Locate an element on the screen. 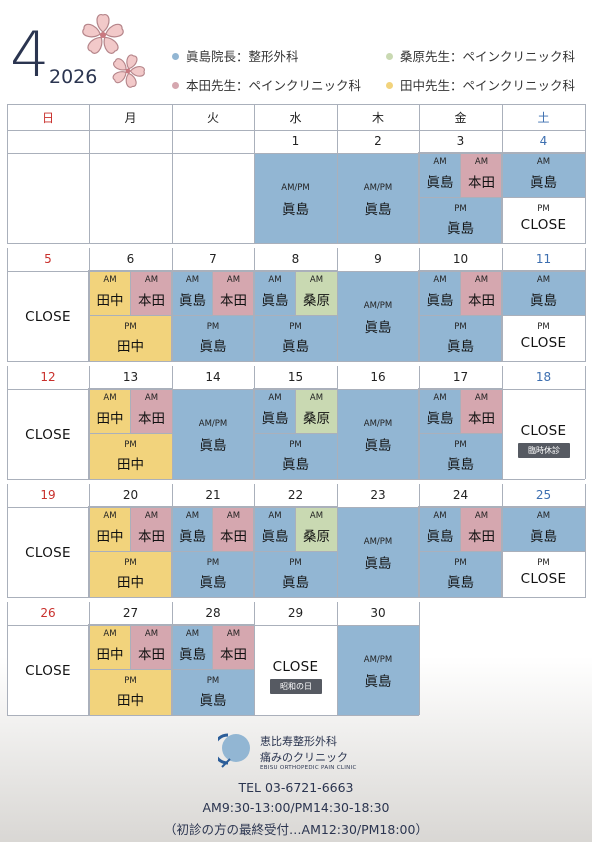 Image resolution: width=592 pixels, height=842 pixels. date-number: 14 is located at coordinates (213, 377).